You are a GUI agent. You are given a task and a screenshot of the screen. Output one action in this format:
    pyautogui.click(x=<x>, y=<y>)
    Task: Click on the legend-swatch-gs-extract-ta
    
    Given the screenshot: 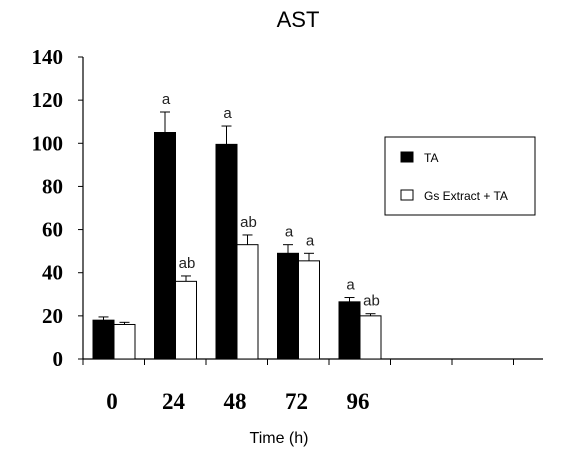 What is the action you would take?
    pyautogui.click(x=407, y=195)
    